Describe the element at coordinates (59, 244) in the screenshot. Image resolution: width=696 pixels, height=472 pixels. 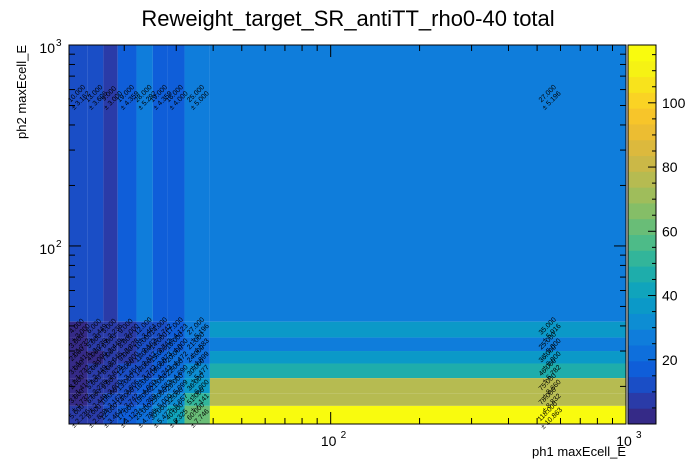
I see `y-tick-label-exponent: 2` at that location.